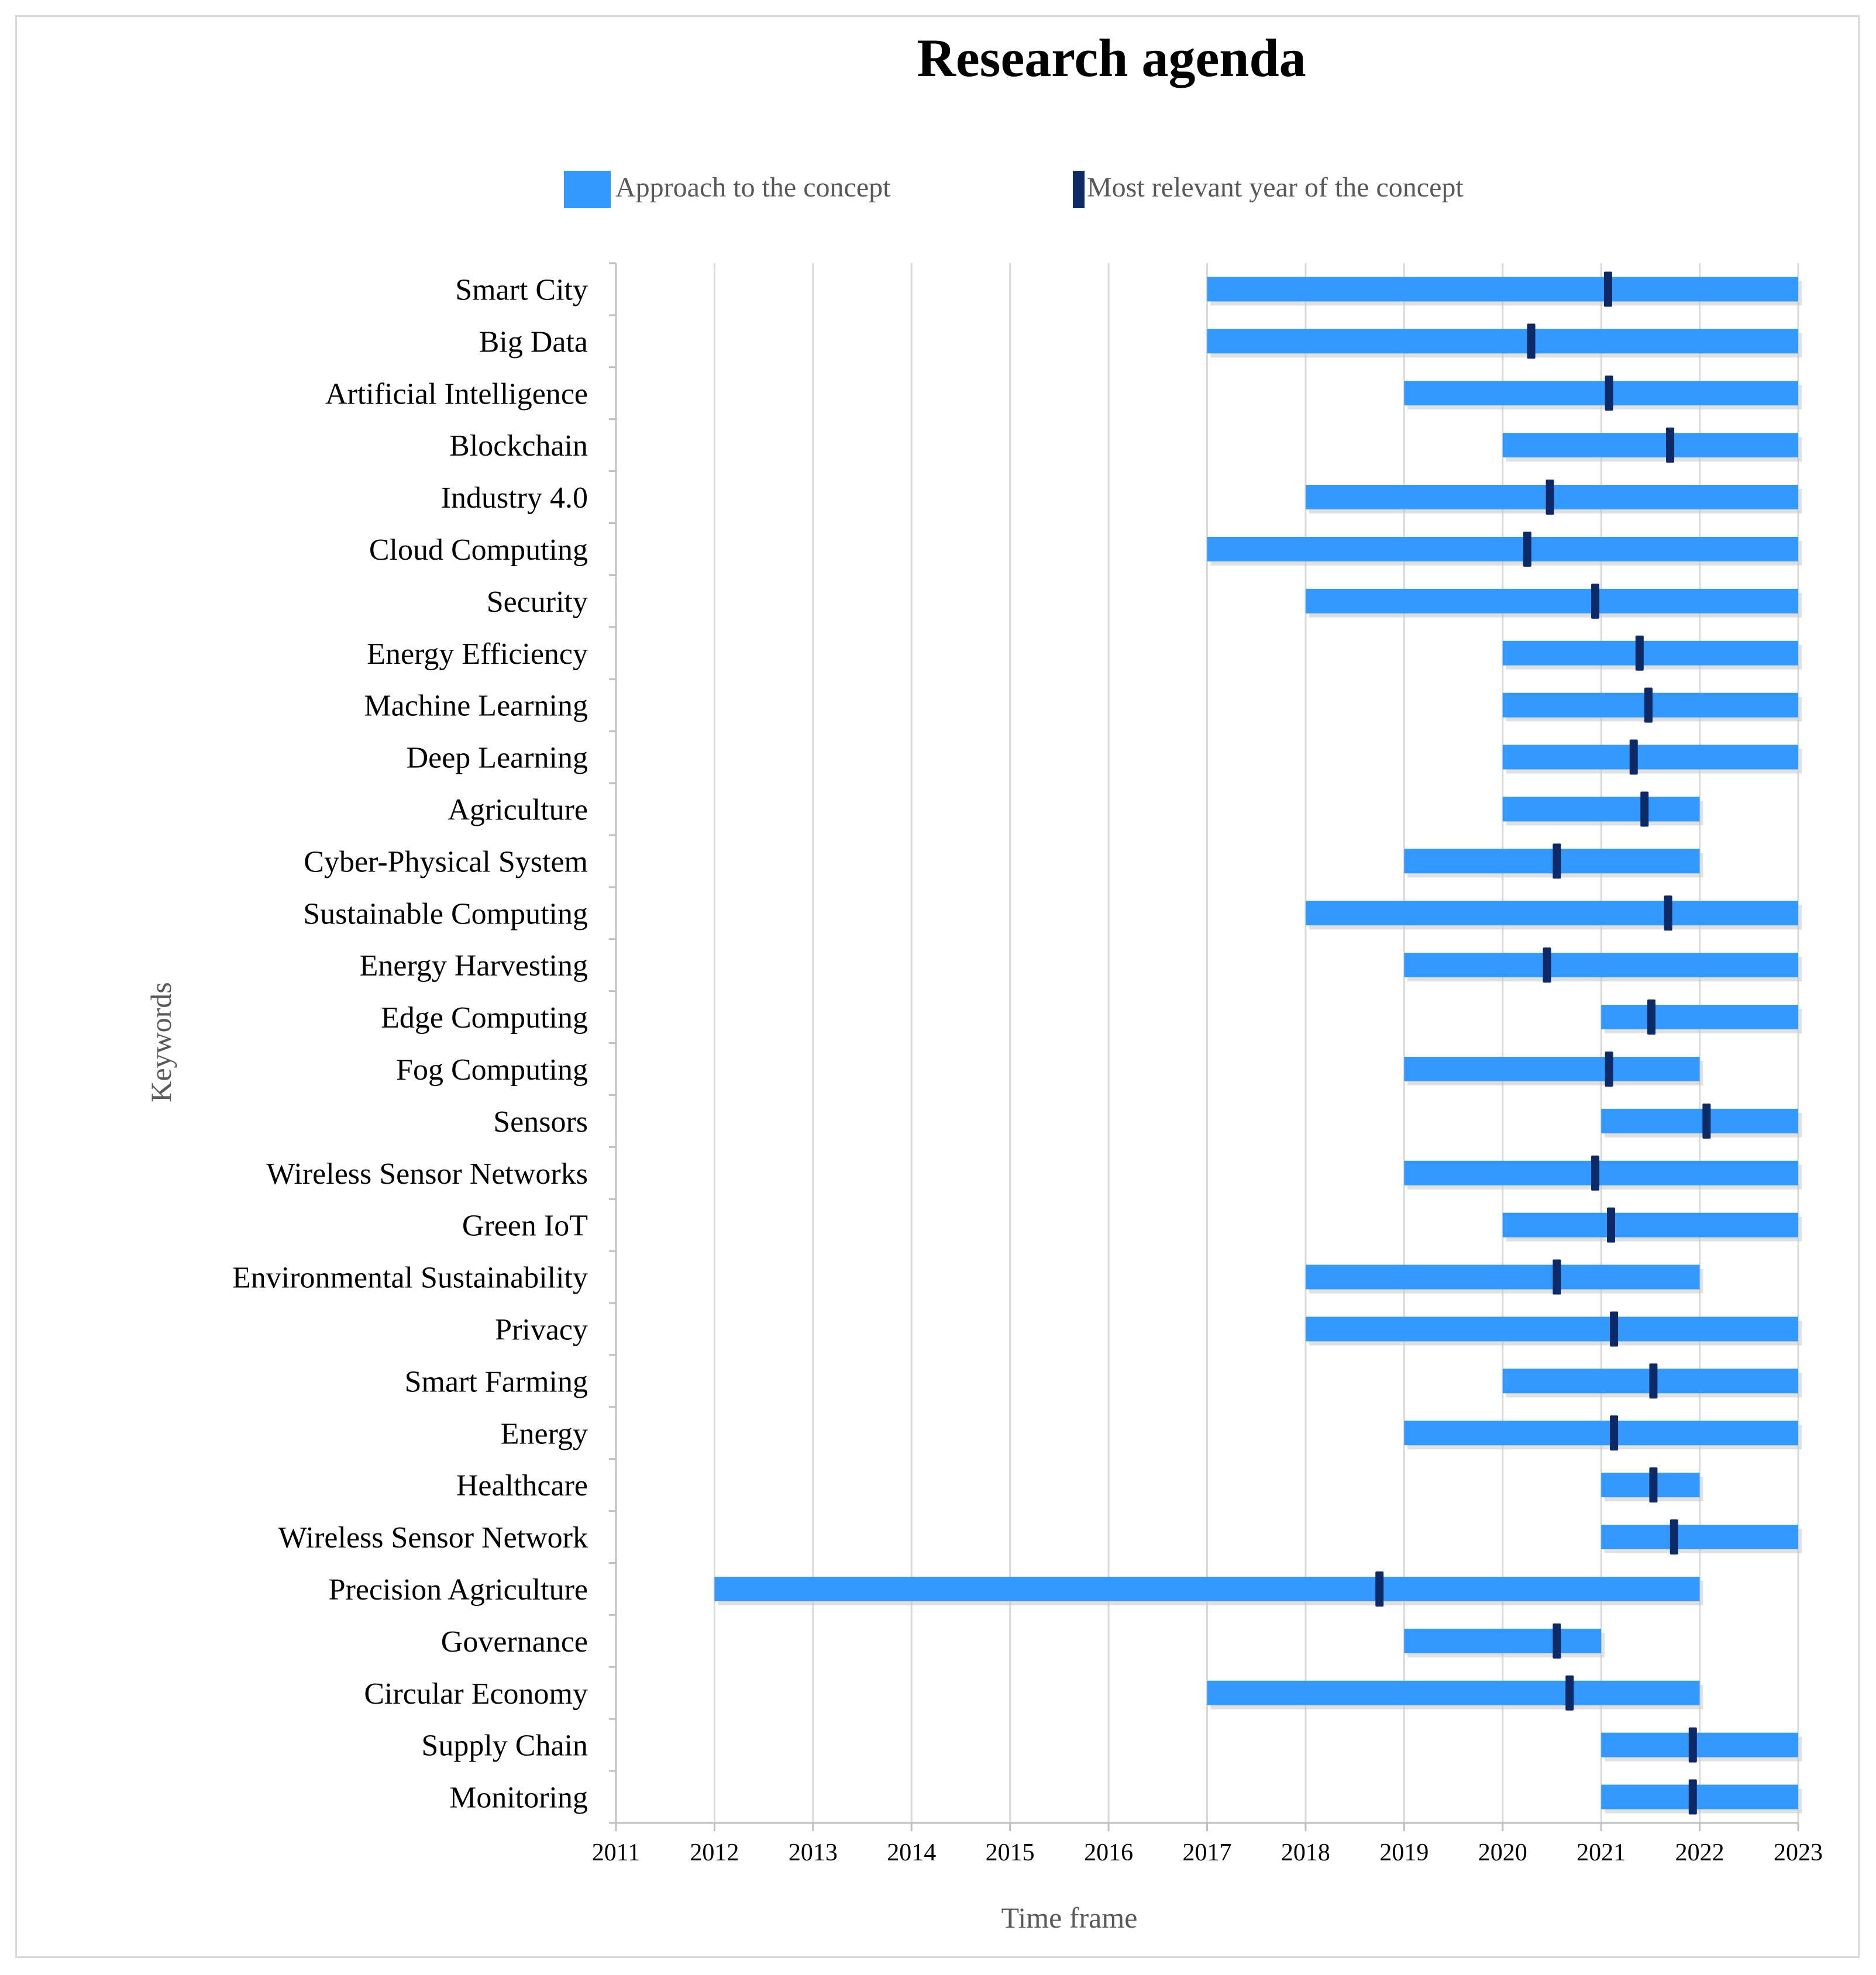 This screenshot has height=1975, width=1876. What do you see at coordinates (1601, 393) in the screenshot?
I see `bar-artificial-intelligence` at bounding box center [1601, 393].